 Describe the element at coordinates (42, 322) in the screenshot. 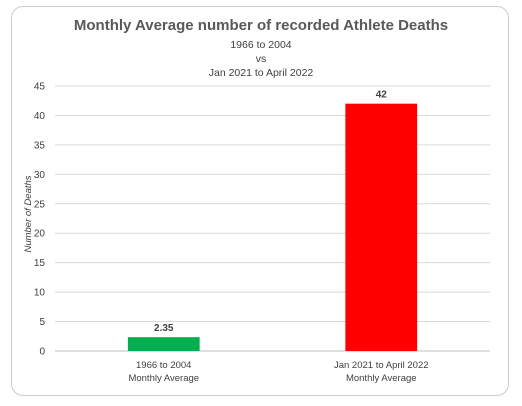

I see `y-tick-label: 5` at that location.